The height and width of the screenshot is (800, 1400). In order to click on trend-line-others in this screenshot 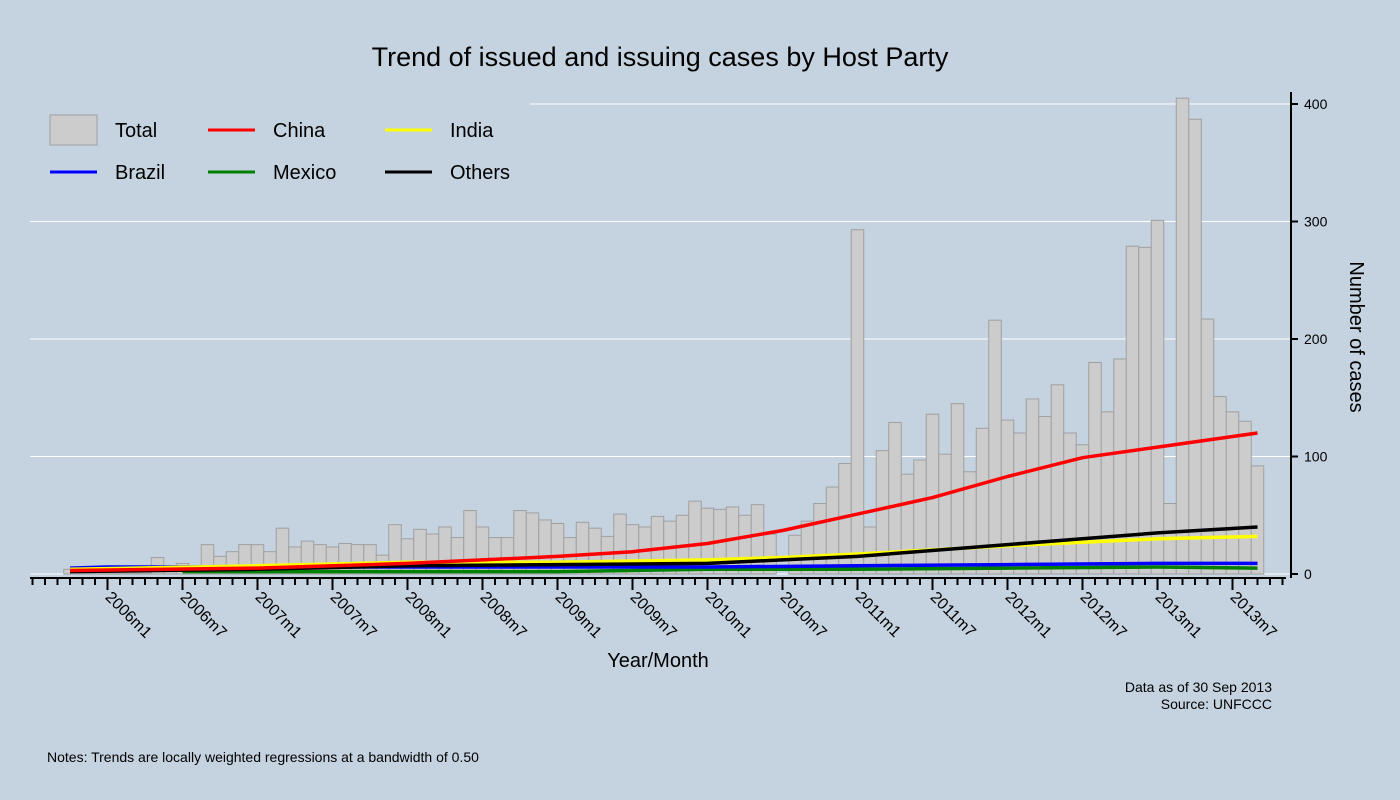, I will do `click(663, 549)`.